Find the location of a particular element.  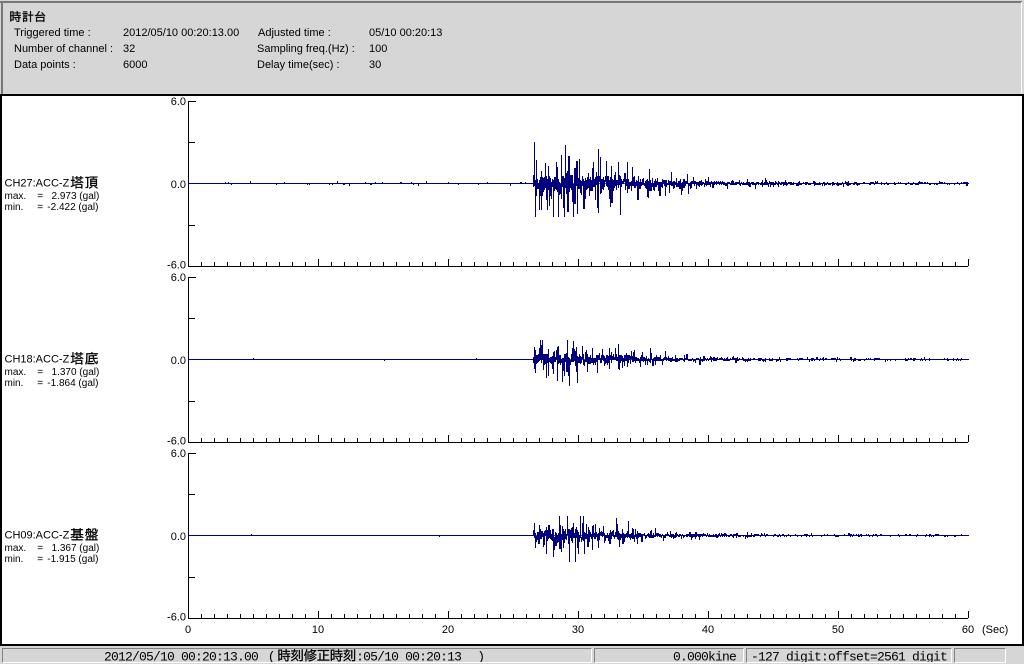

svg-text: 6000 is located at coordinates (135, 65).